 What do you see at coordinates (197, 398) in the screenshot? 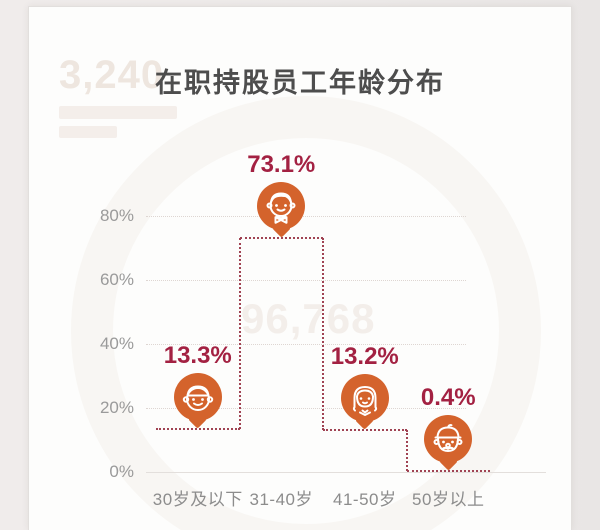
I see `young-man-icon` at bounding box center [197, 398].